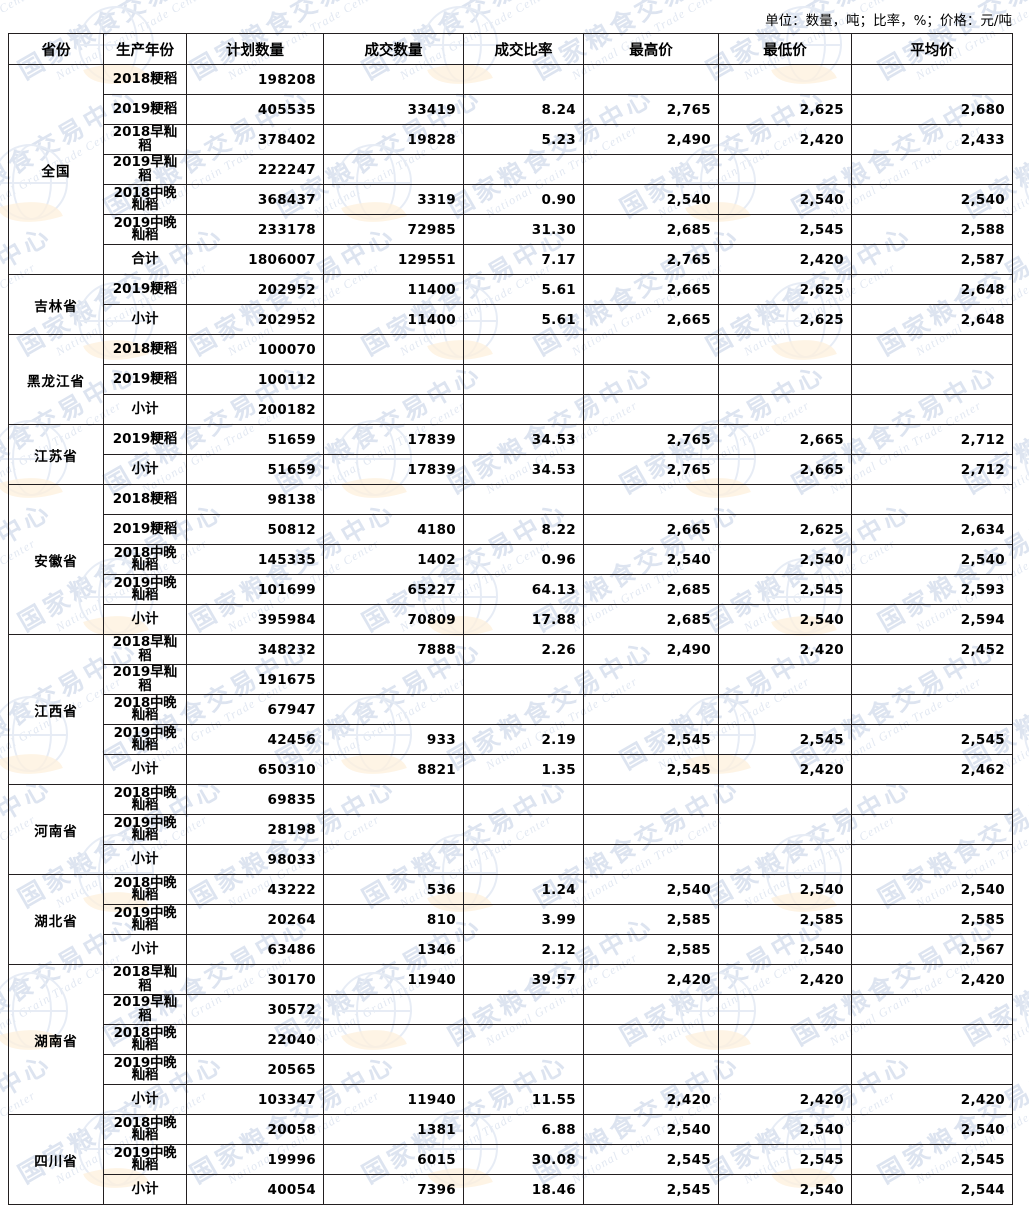 The image size is (1029, 1205). I want to click on deal-qty-cell: 1402, so click(393, 559).